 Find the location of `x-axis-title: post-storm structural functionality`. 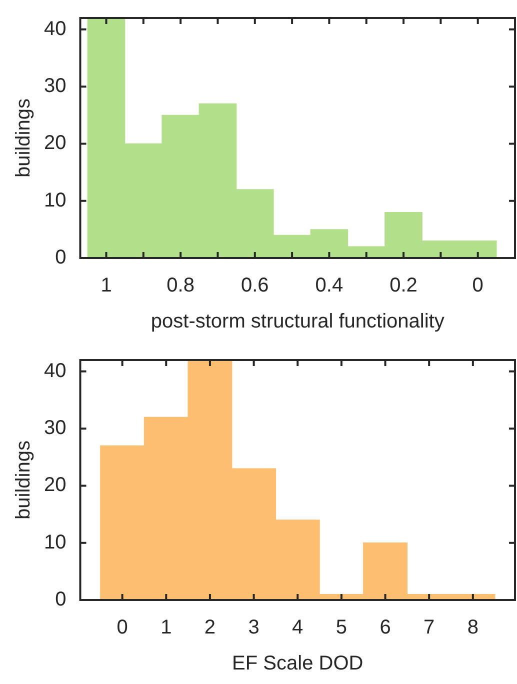

x-axis-title: post-storm structural functionality is located at coordinates (297, 321).